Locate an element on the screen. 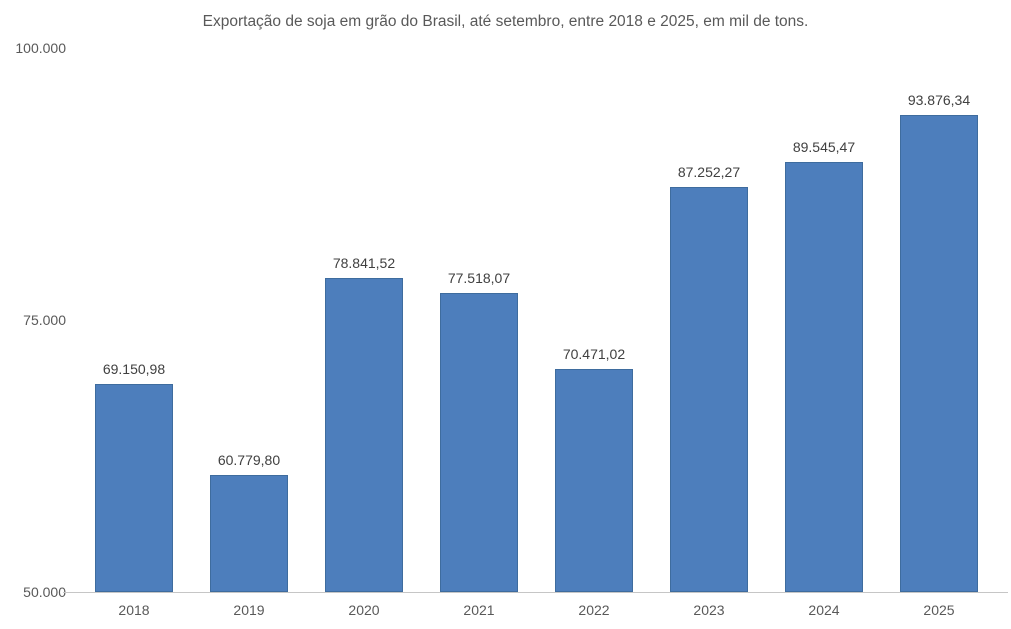 This screenshot has width=1011, height=629. bar-value-label: 87.252,27 is located at coordinates (709, 171).